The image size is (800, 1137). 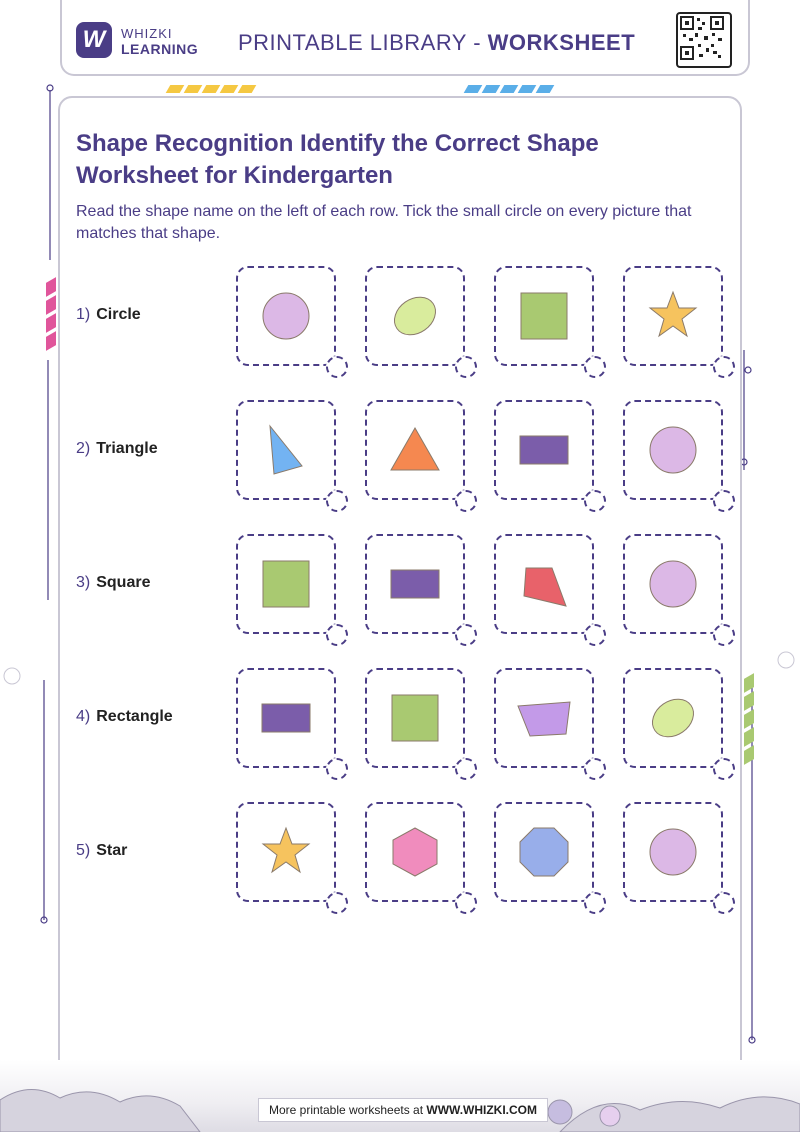 I want to click on library-worksheet-label: WORKSHEET, so click(x=561, y=42).